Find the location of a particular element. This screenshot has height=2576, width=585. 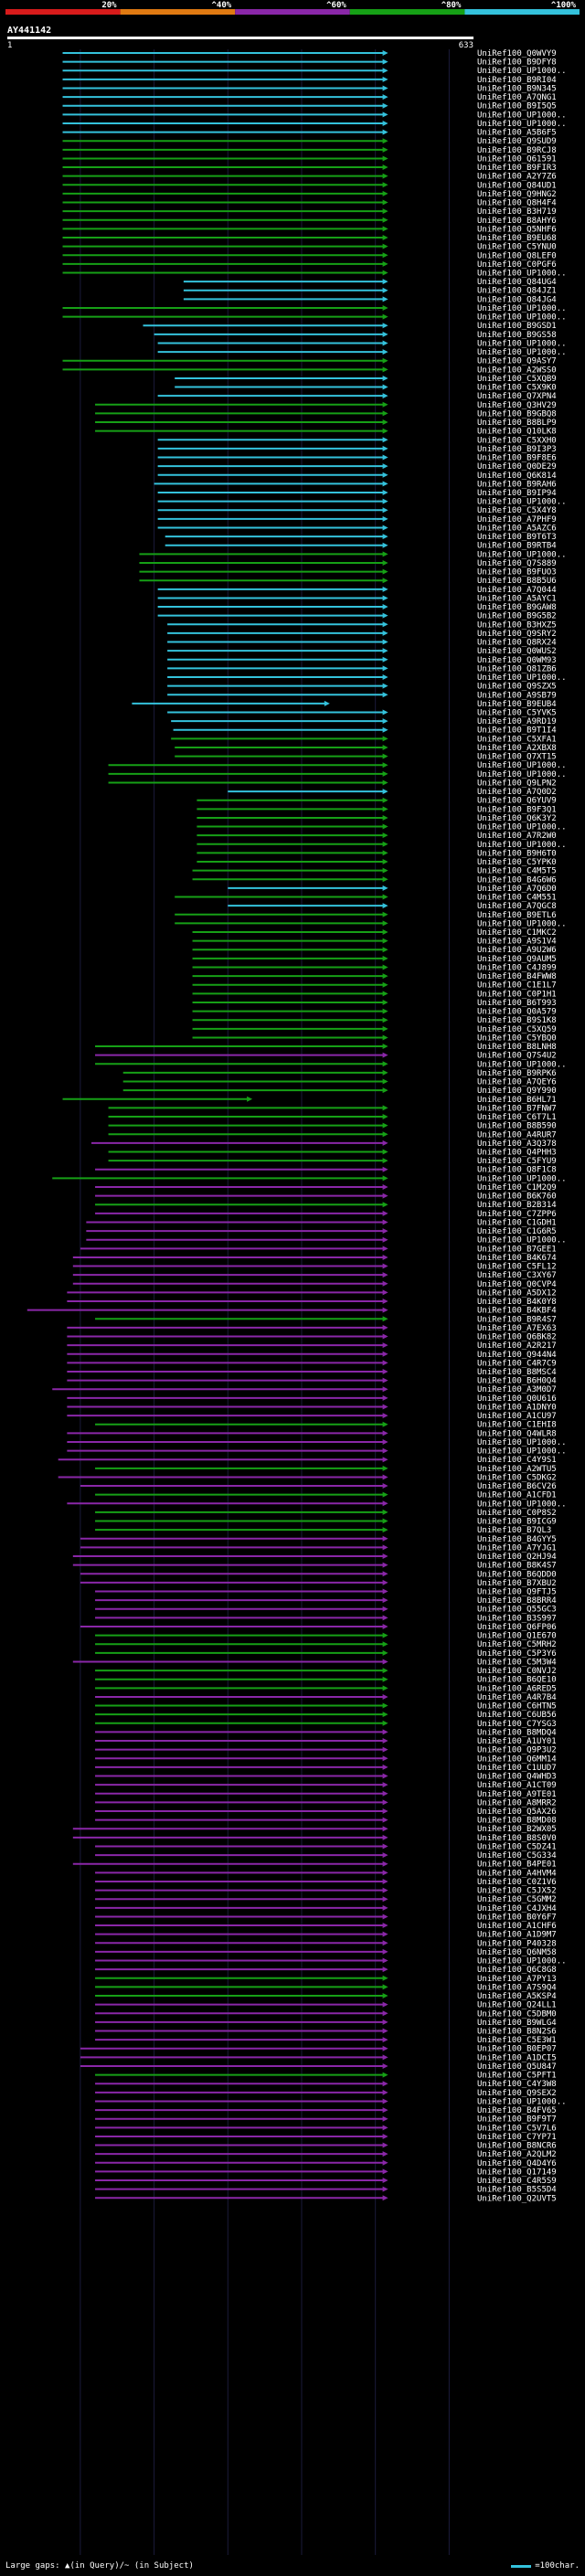

hit-label: UniRef100_Q8RX24 is located at coordinates (517, 643).